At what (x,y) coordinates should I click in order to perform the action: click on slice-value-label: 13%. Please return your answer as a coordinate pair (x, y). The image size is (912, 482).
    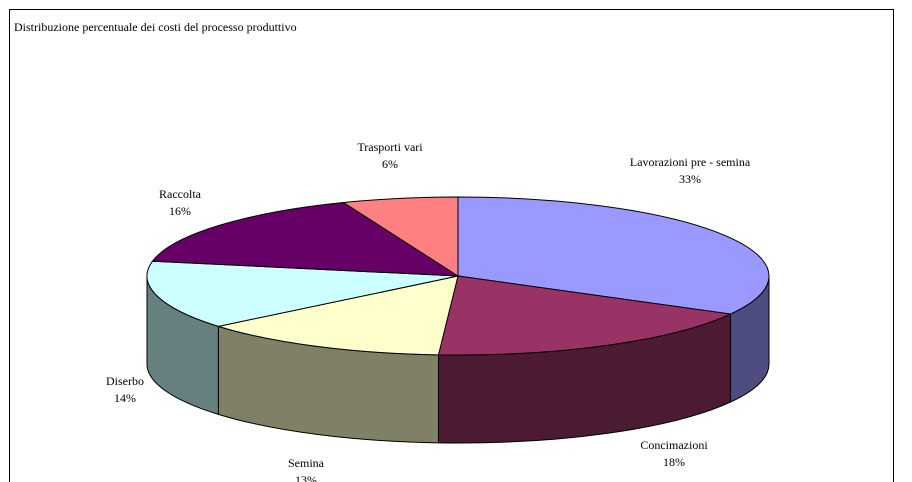
    Looking at the image, I should click on (306, 477).